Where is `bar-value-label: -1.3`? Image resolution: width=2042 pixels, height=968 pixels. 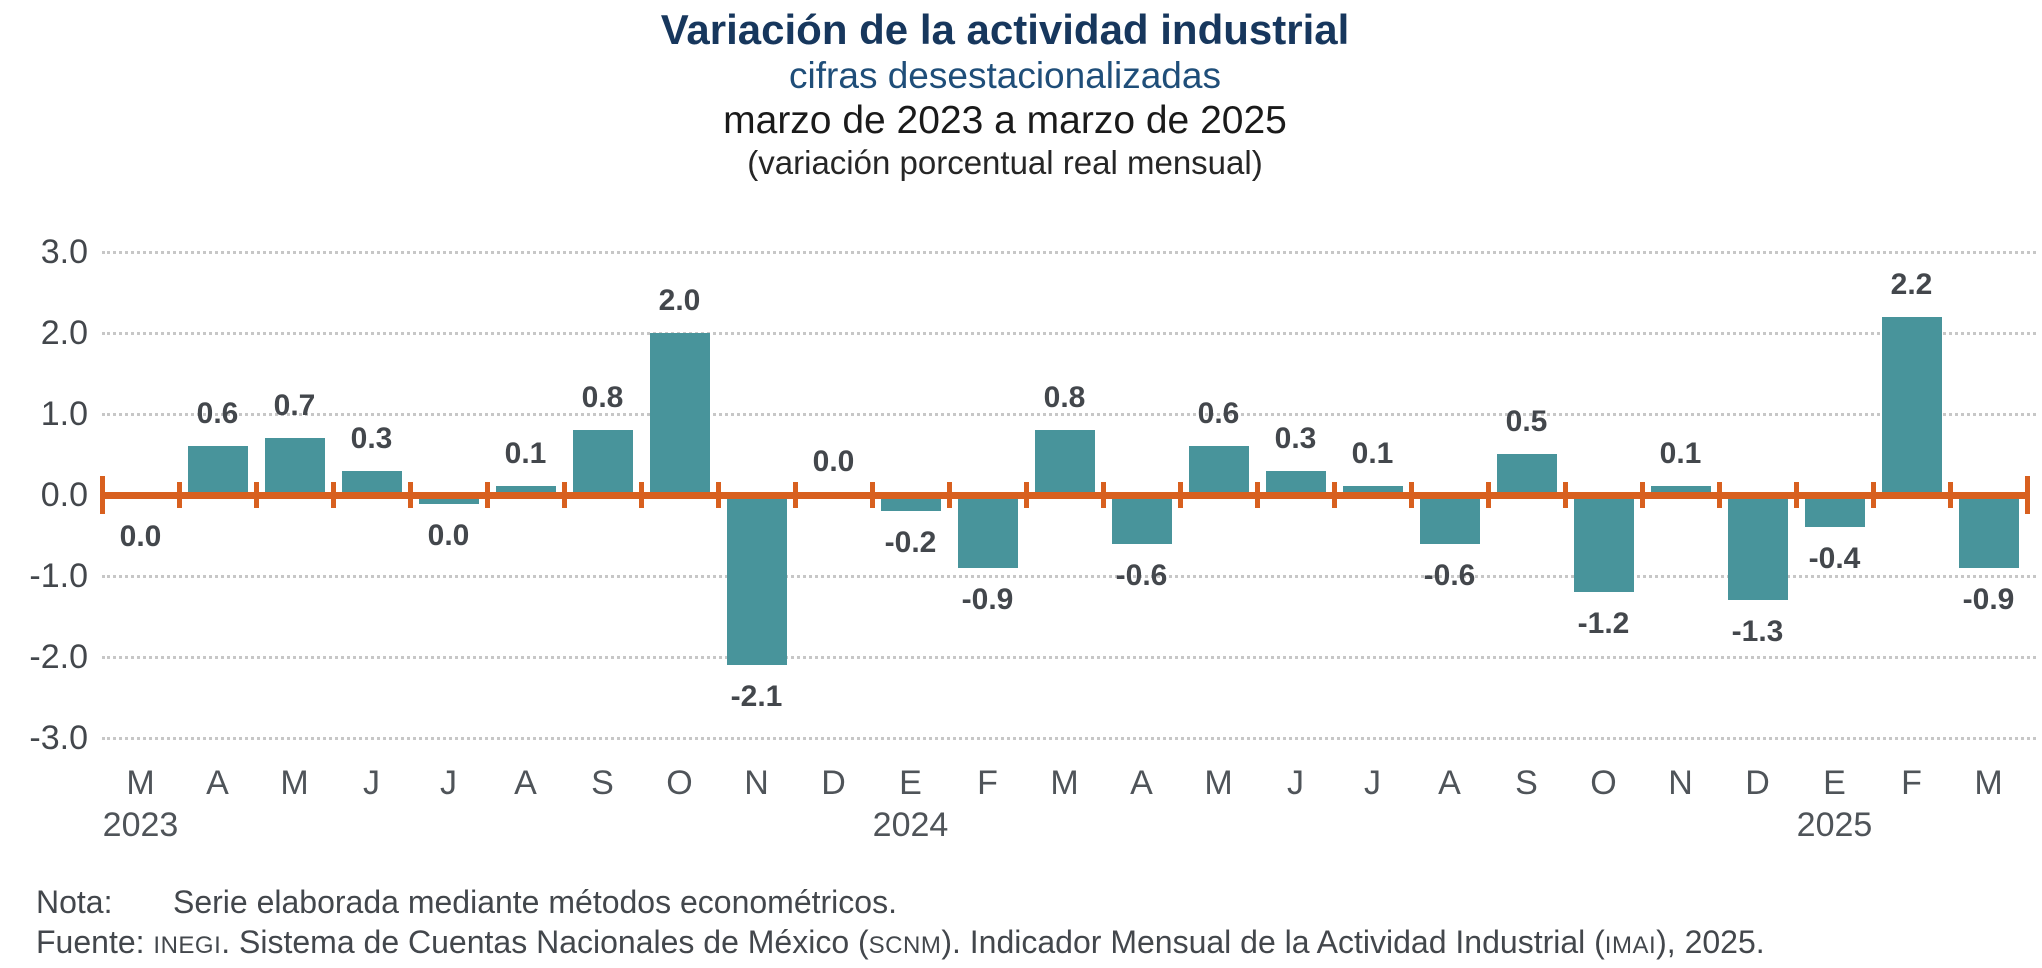
bar-value-label: -1.3 is located at coordinates (1757, 631).